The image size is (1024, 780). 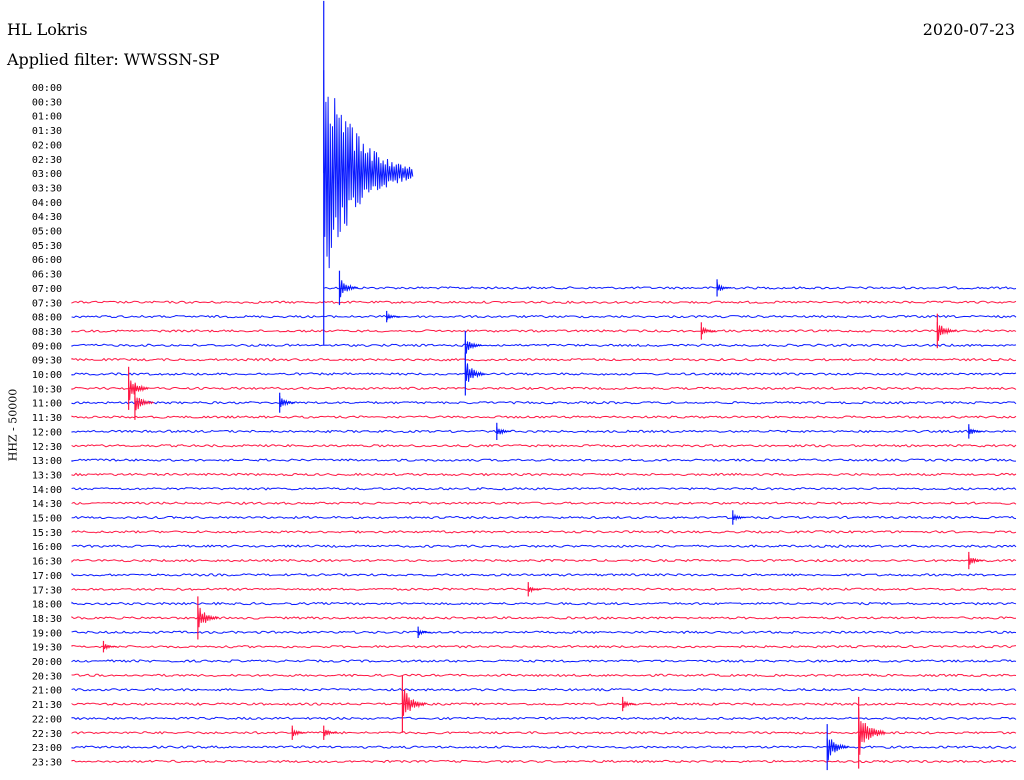 What do you see at coordinates (47, 533) in the screenshot?
I see `time-tick-label: 15:30` at bounding box center [47, 533].